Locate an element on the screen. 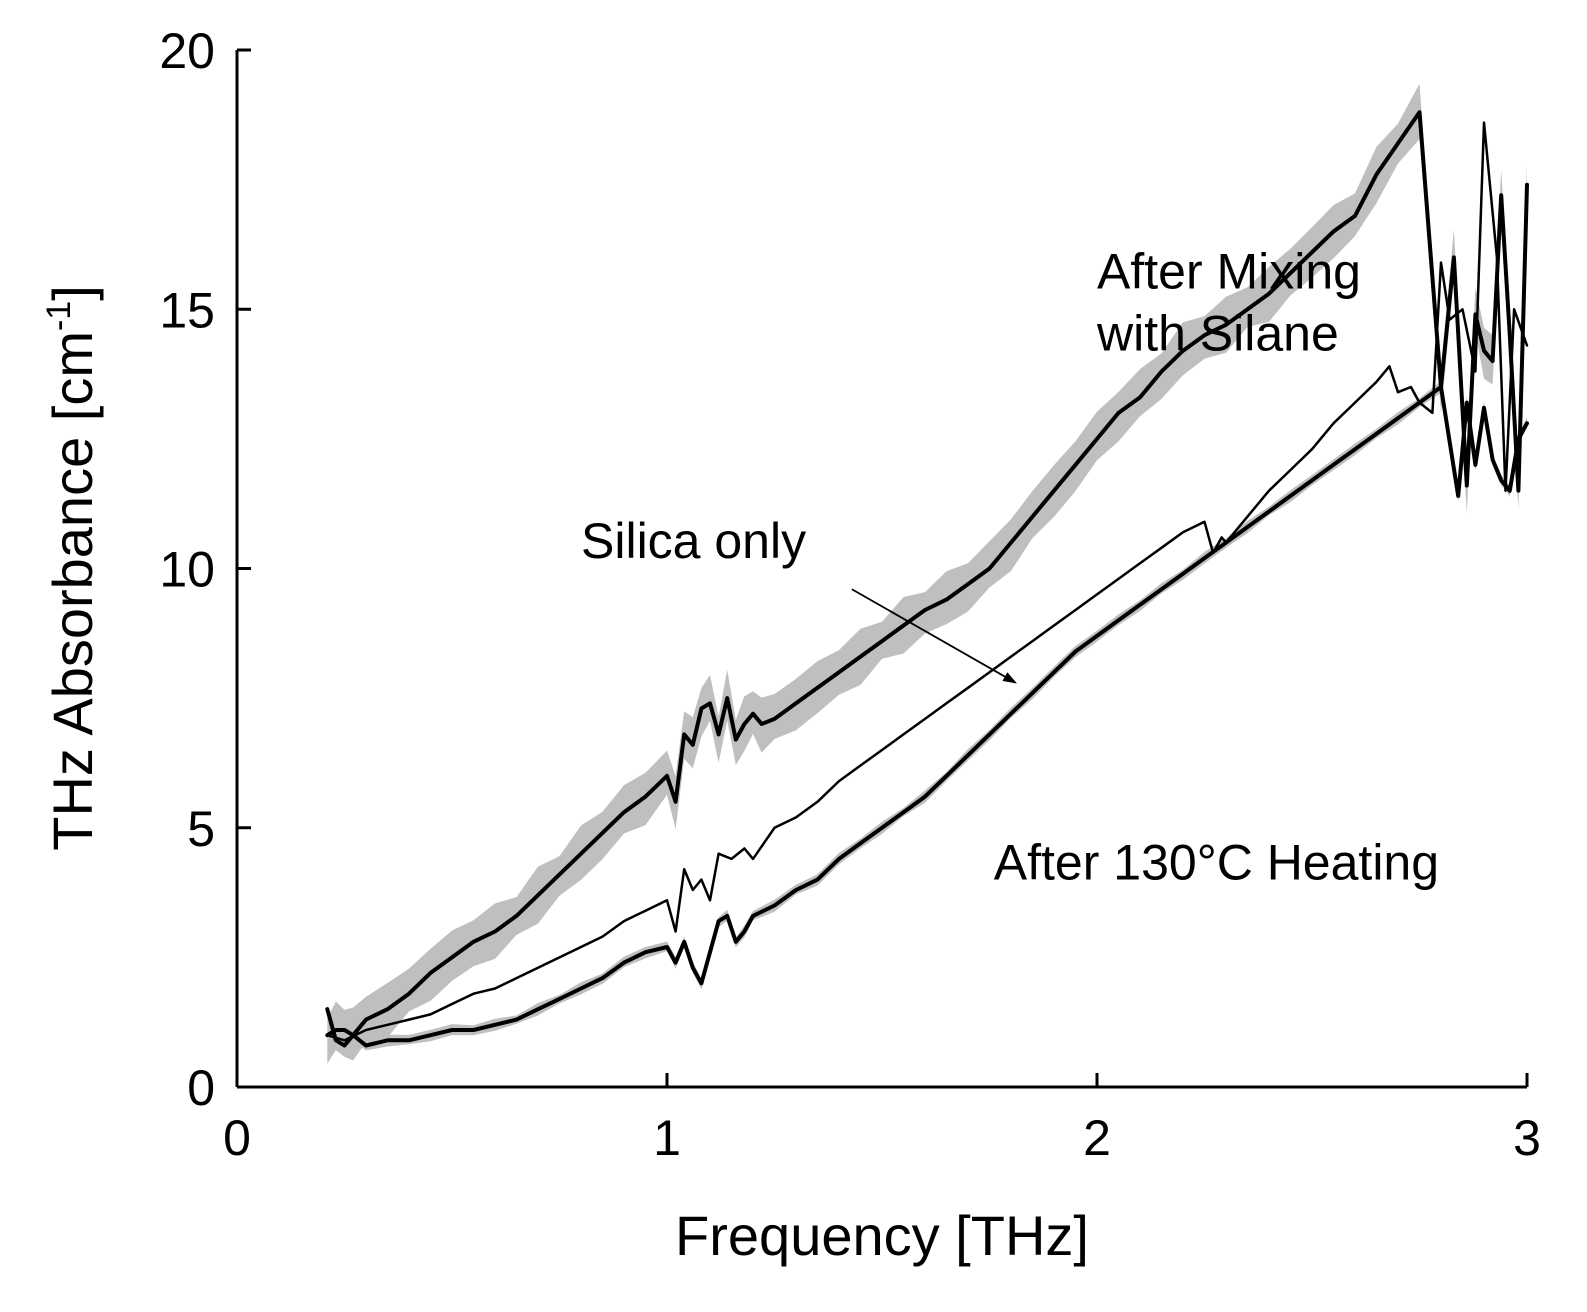 This screenshot has height=1312, width=1587. annotation-line-2-0: After 130°C Heating is located at coordinates (1216, 863).